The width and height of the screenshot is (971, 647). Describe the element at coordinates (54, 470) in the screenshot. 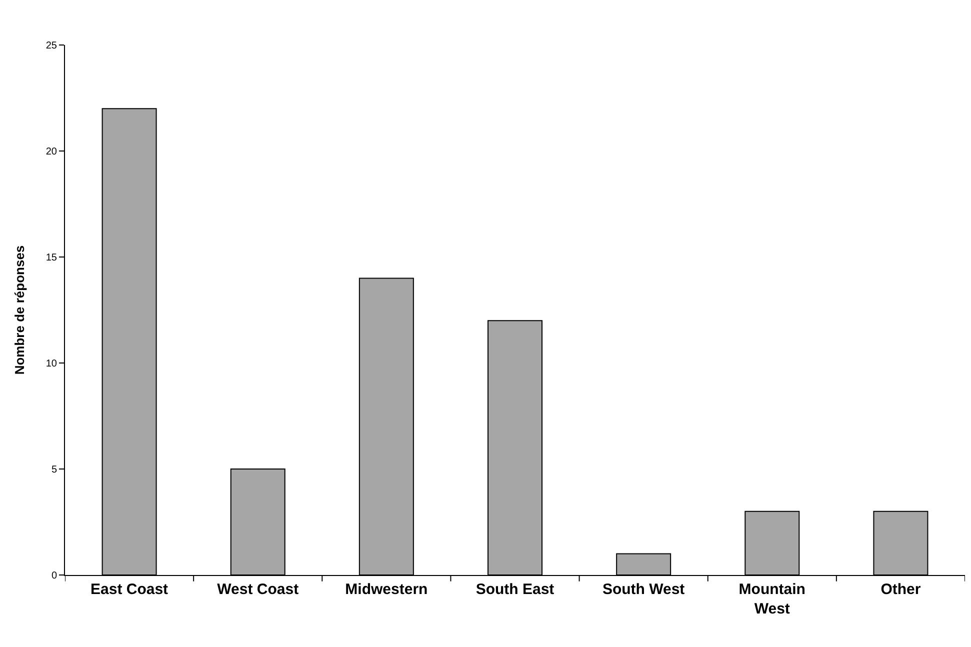

I see `y-tick-label: 5` at that location.